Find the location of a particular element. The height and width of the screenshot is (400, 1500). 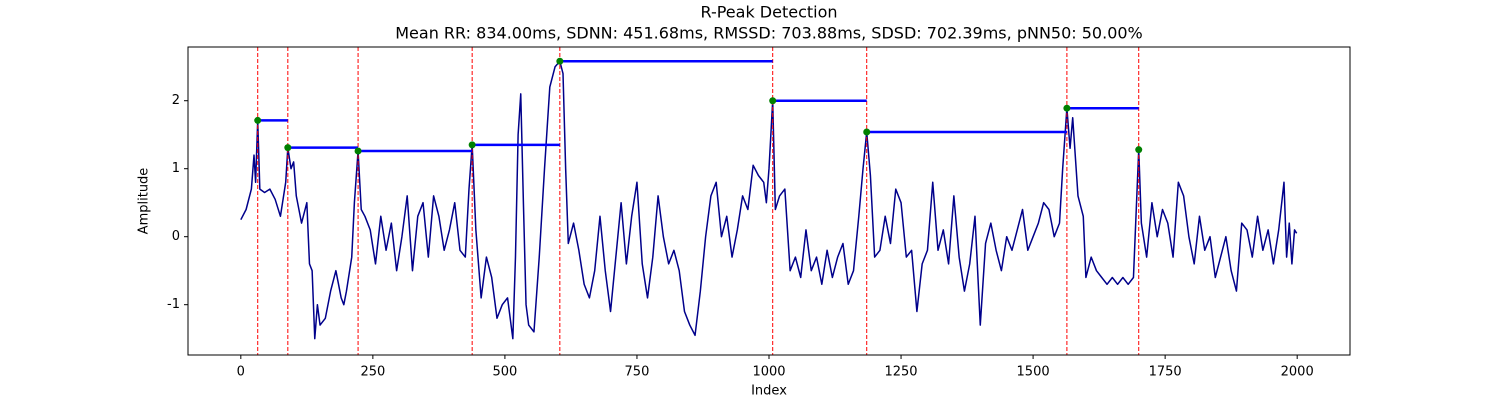

x-tick-label: 1250 is located at coordinates (900, 372).